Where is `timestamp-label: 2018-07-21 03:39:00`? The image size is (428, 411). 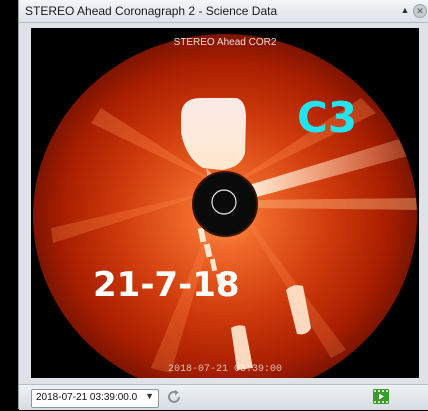 timestamp-label: 2018-07-21 03:39:00 is located at coordinates (225, 369).